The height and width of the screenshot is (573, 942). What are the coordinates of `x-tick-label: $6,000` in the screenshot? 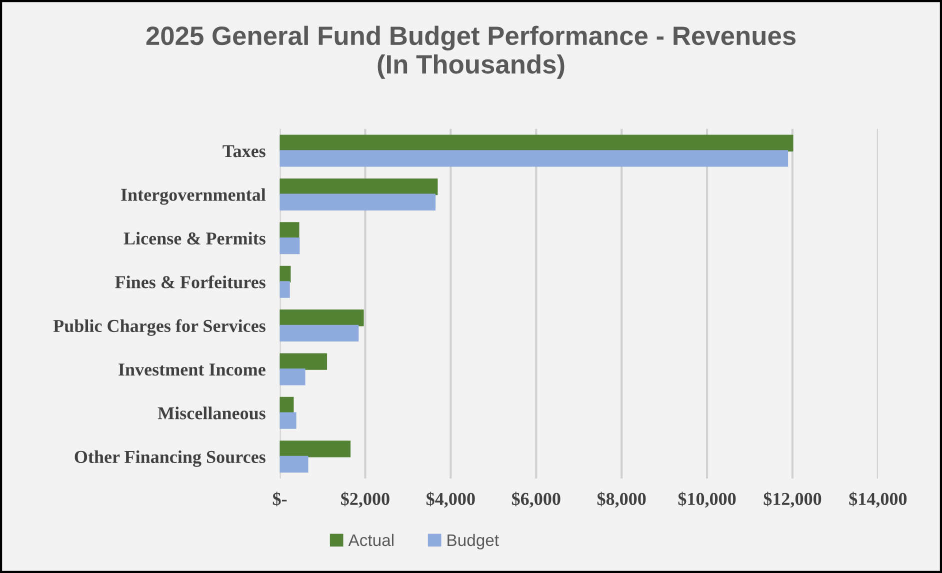 It's located at (536, 500).